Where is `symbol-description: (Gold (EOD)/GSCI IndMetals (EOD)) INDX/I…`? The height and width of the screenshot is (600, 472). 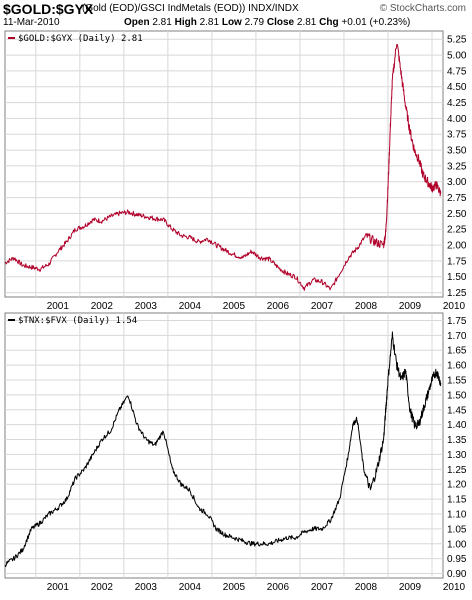 symbol-description: (Gold (EOD)/GSCI IndMetals (EOD)) INDX/I… is located at coordinates (190, 8).